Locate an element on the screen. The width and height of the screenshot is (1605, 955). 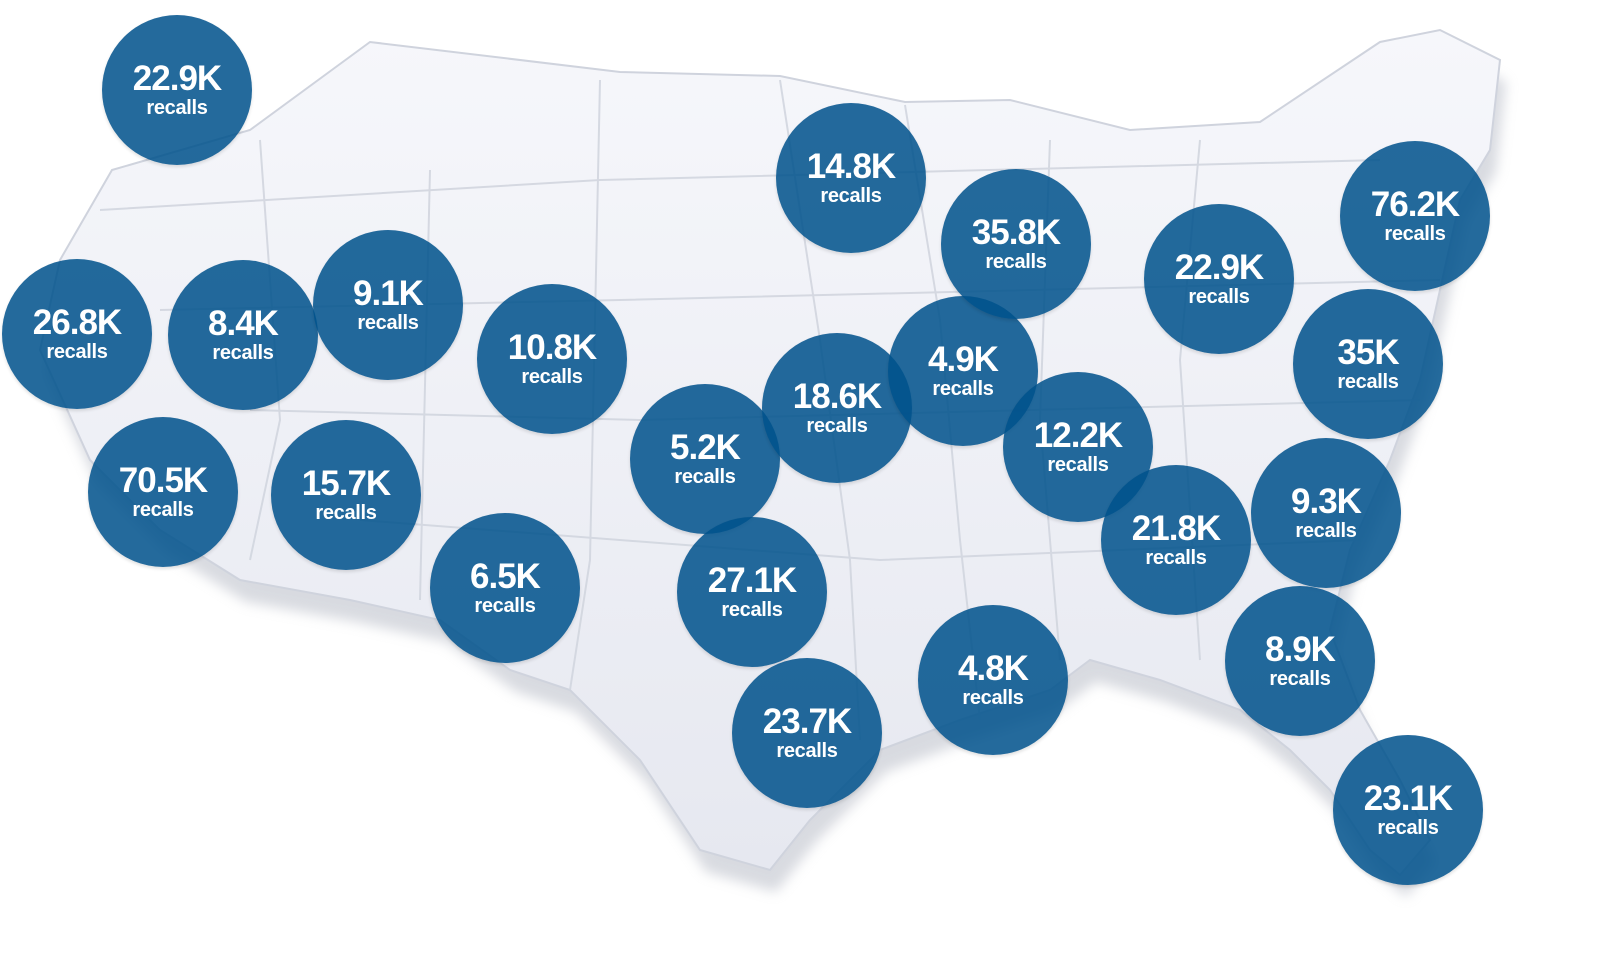
recall-bubble: 35K recalls is located at coordinates (1368, 364).